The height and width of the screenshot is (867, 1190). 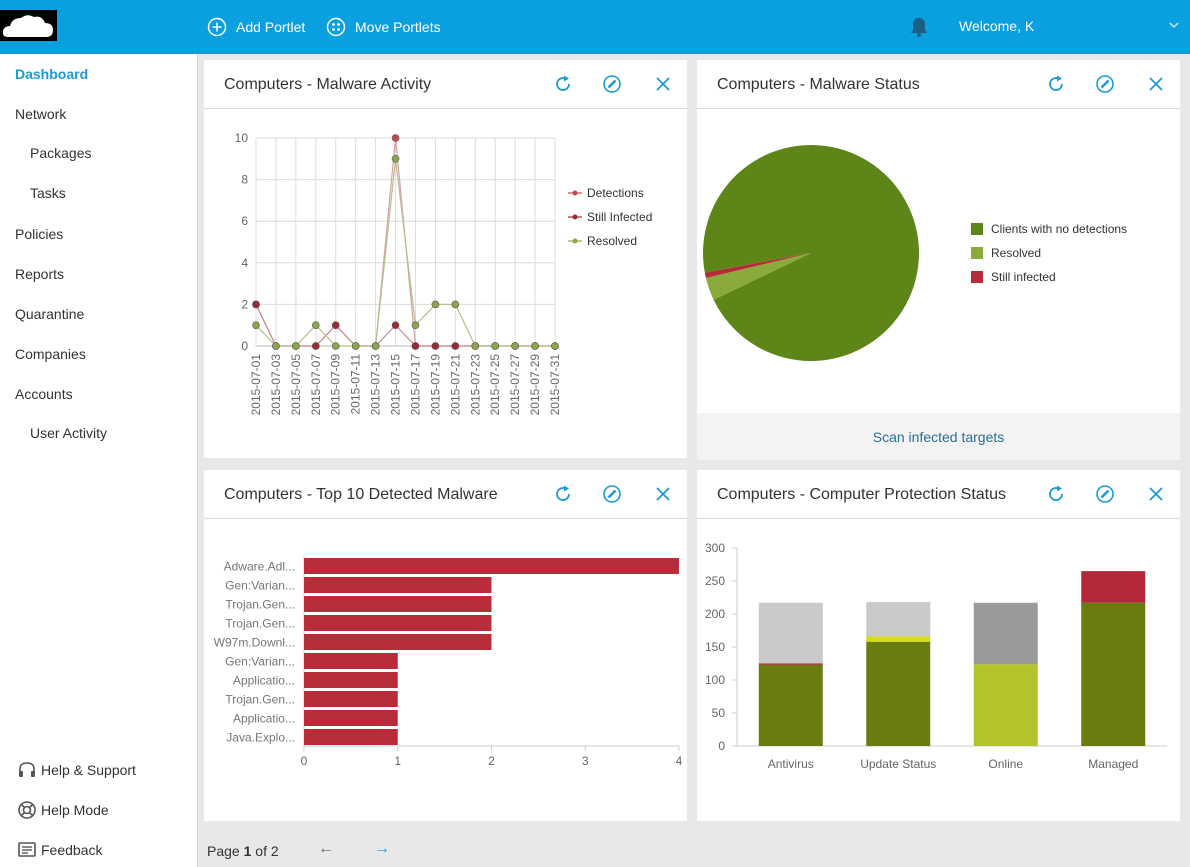 What do you see at coordinates (938, 437) in the screenshot?
I see `scan-infected-link: Scan infected targets` at bounding box center [938, 437].